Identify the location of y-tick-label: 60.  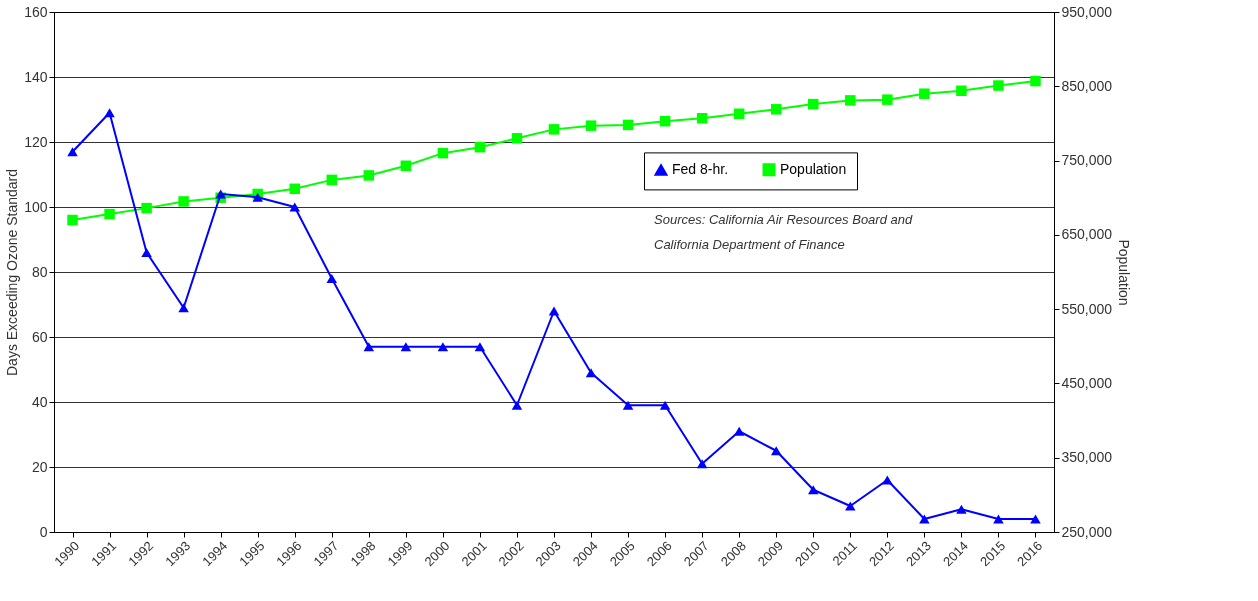
(39, 336).